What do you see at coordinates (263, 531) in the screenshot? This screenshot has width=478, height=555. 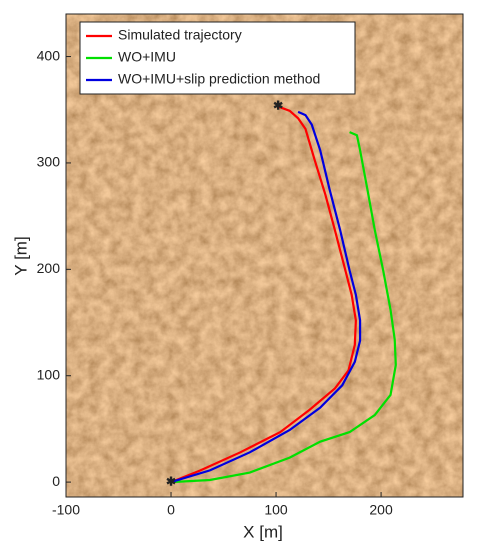 I see `x-axis-label: X [m]` at bounding box center [263, 531].